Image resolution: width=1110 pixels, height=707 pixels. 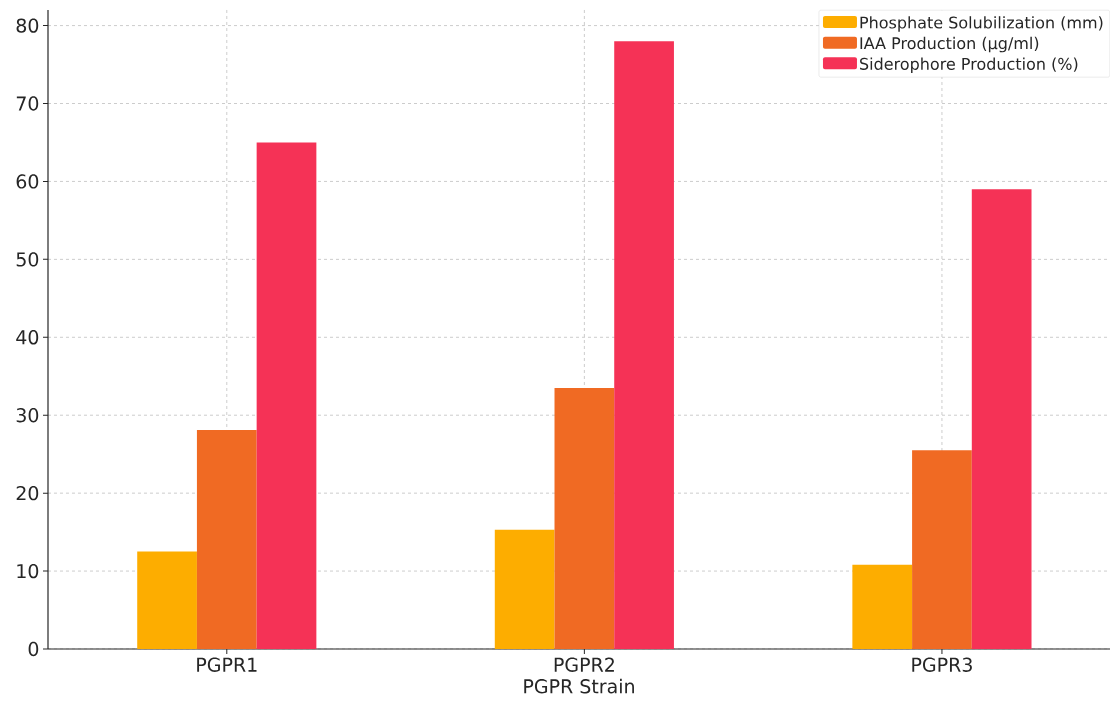 What do you see at coordinates (27, 337) in the screenshot?
I see `y-tick-label: 40` at bounding box center [27, 337].